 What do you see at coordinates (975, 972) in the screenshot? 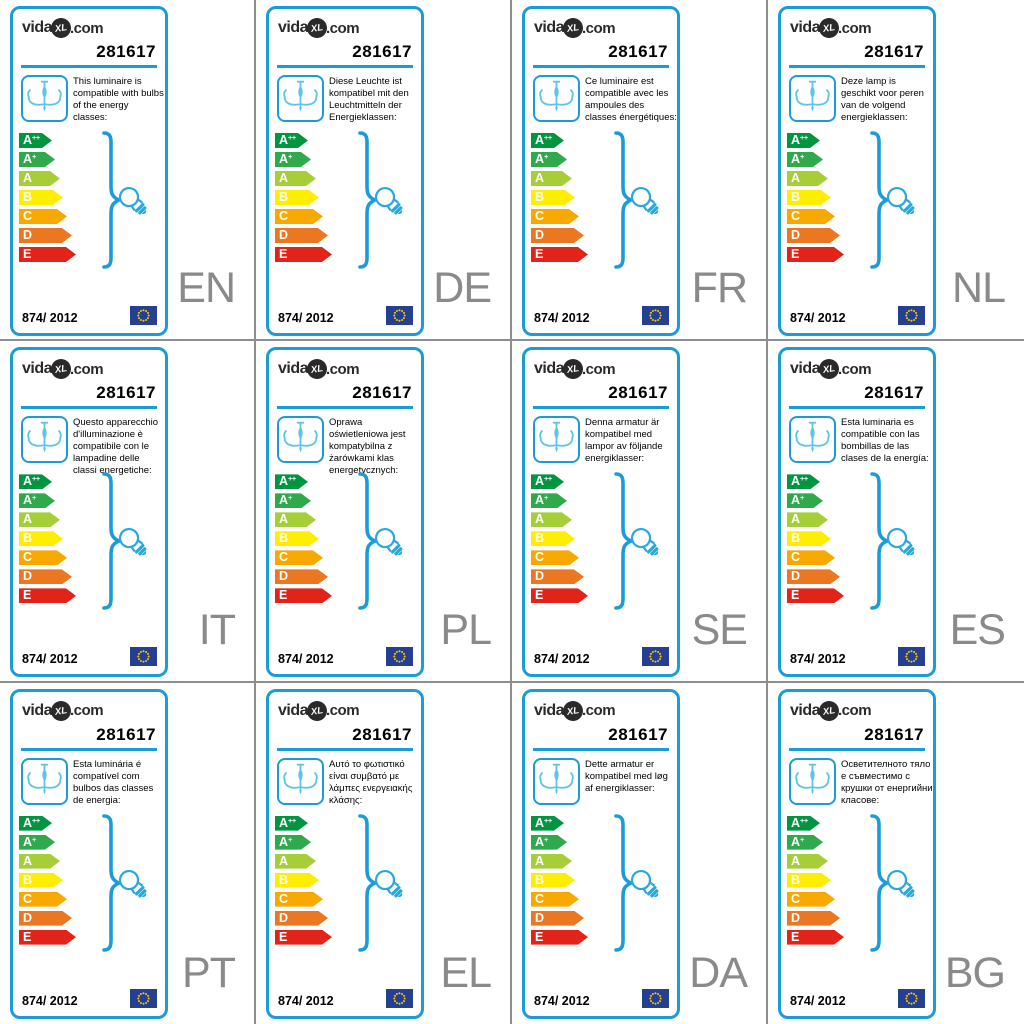
I see `language-code: BG` at bounding box center [975, 972].